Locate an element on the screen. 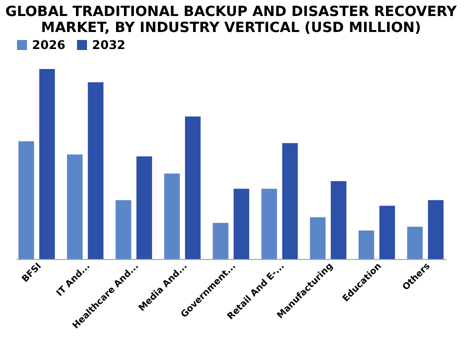 This screenshot has width=474, height=346. legend-label: 2026 is located at coordinates (49, 45).